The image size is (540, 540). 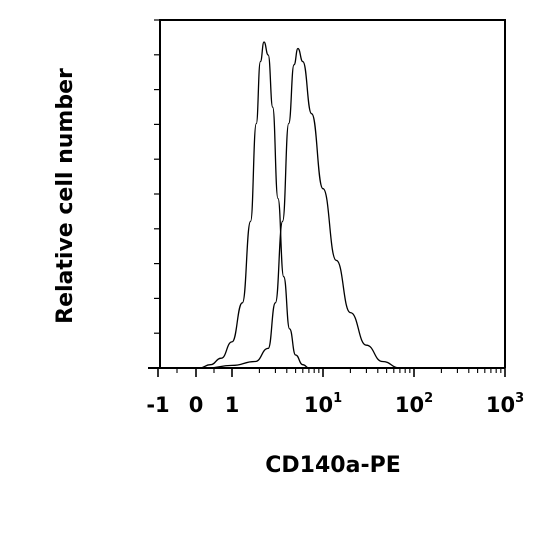 What do you see at coordinates (505, 404) in the screenshot?
I see `x-tick-label: 103` at bounding box center [505, 404].